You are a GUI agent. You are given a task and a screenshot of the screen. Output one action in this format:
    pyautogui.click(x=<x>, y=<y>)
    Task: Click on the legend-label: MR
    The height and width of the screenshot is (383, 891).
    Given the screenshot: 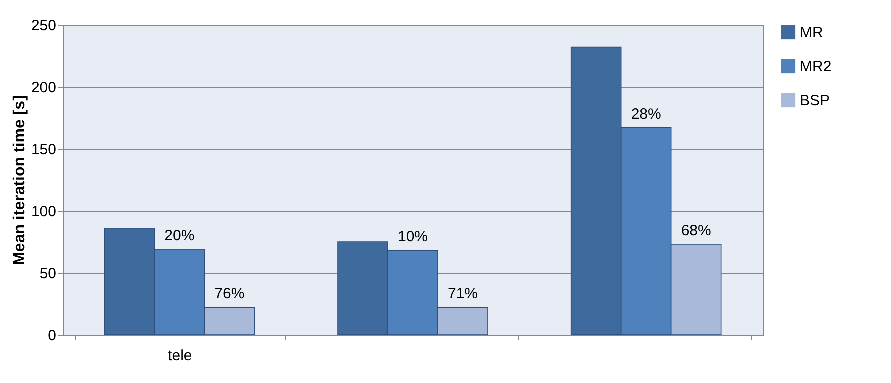 What is the action you would take?
    pyautogui.click(x=812, y=33)
    